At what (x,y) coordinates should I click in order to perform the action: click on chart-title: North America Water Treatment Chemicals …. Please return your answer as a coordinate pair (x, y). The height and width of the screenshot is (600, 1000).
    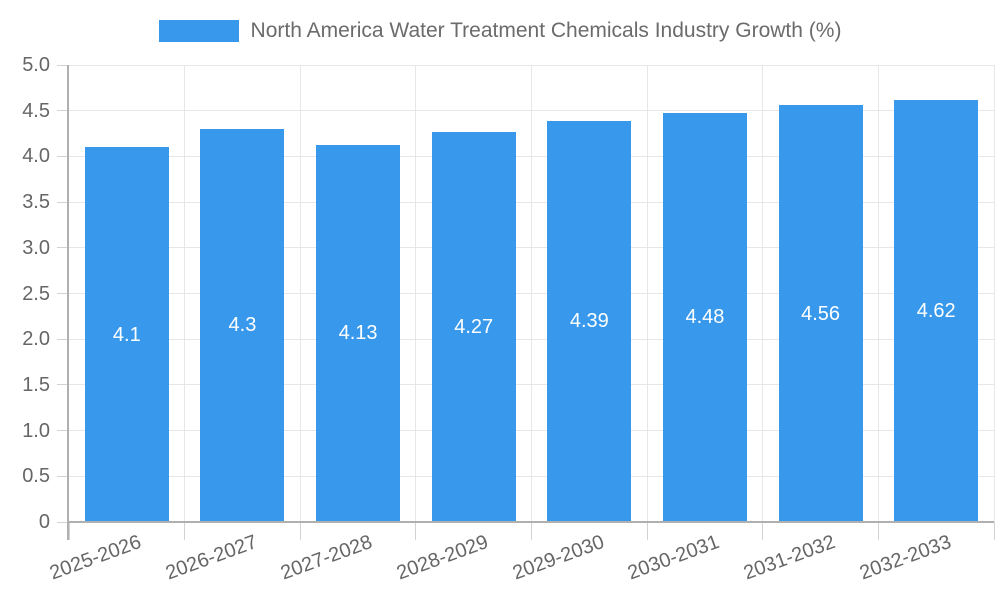
    Looking at the image, I should click on (546, 30).